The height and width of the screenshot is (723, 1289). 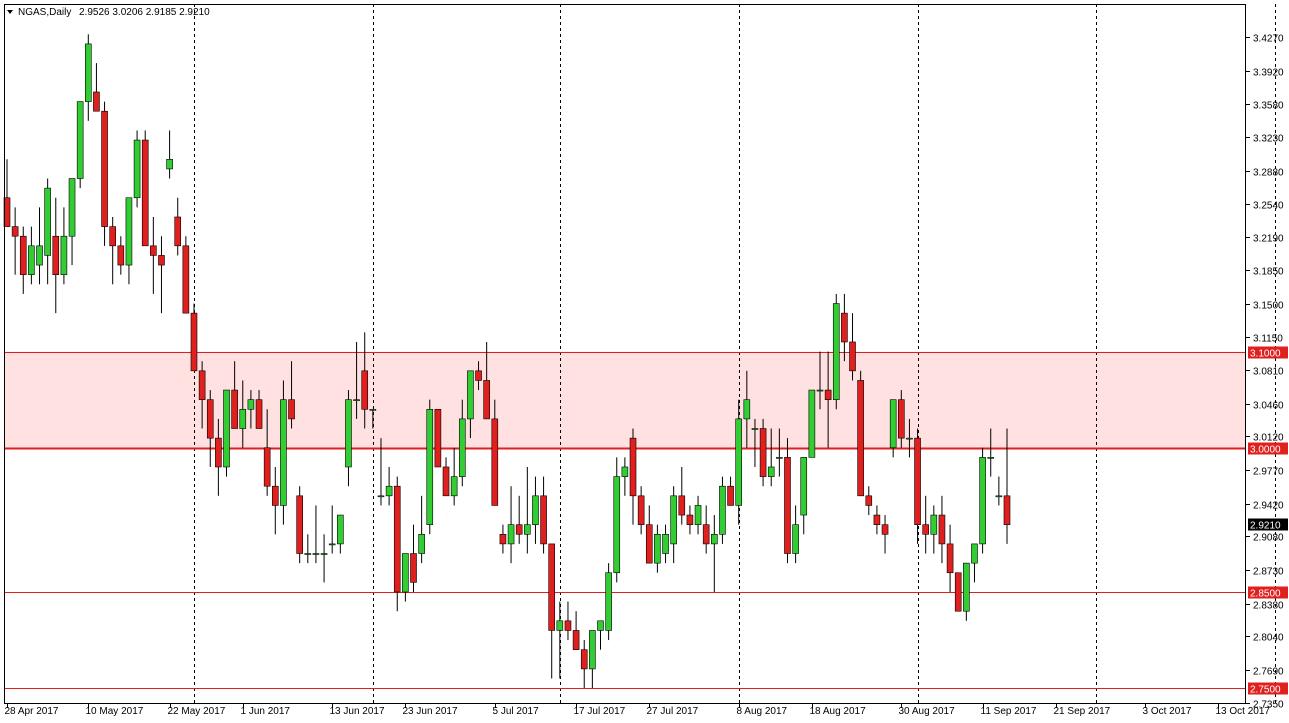 What do you see at coordinates (838, 711) in the screenshot?
I see `date-tick-label: 18 Aug 2017` at bounding box center [838, 711].